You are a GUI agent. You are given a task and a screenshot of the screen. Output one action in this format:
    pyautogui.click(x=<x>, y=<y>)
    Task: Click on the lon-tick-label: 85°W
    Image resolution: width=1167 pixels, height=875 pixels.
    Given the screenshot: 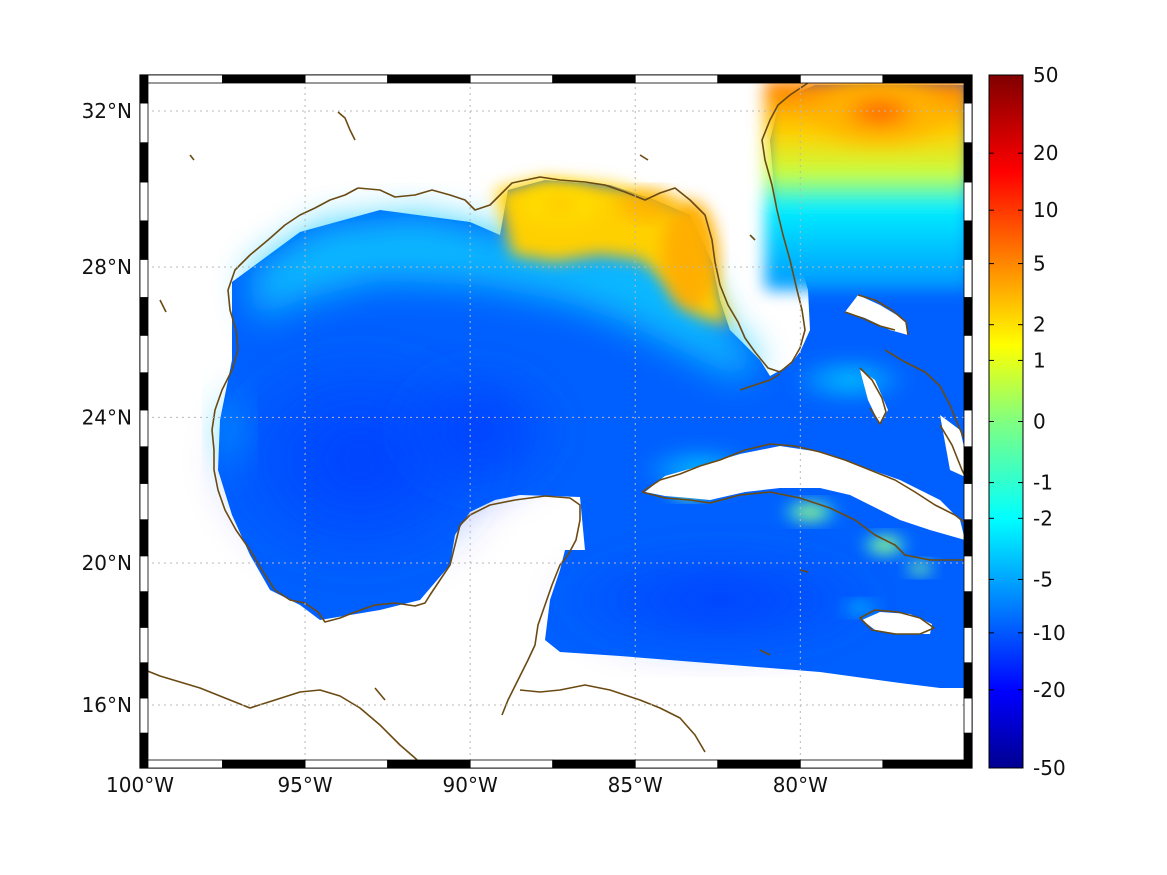 What is the action you would take?
    pyautogui.click(x=635, y=785)
    